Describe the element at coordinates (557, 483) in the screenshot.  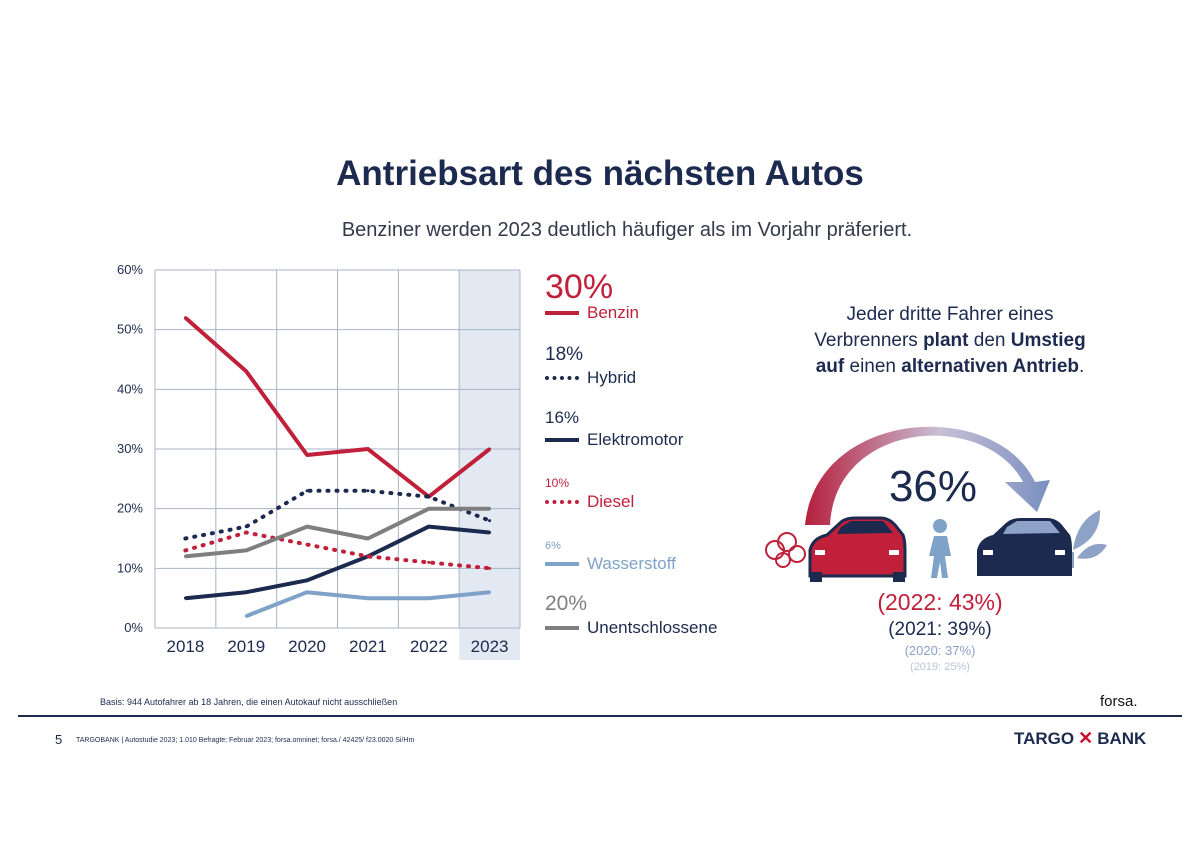
I see `legend-diesel-pct: 10%` at that location.